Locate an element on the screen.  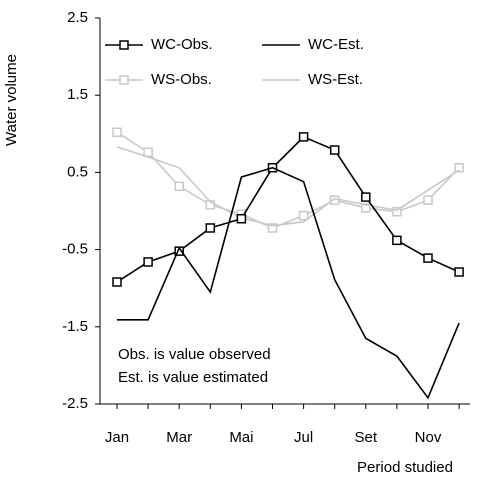
legend-label: WS-Est. is located at coordinates (335, 79).